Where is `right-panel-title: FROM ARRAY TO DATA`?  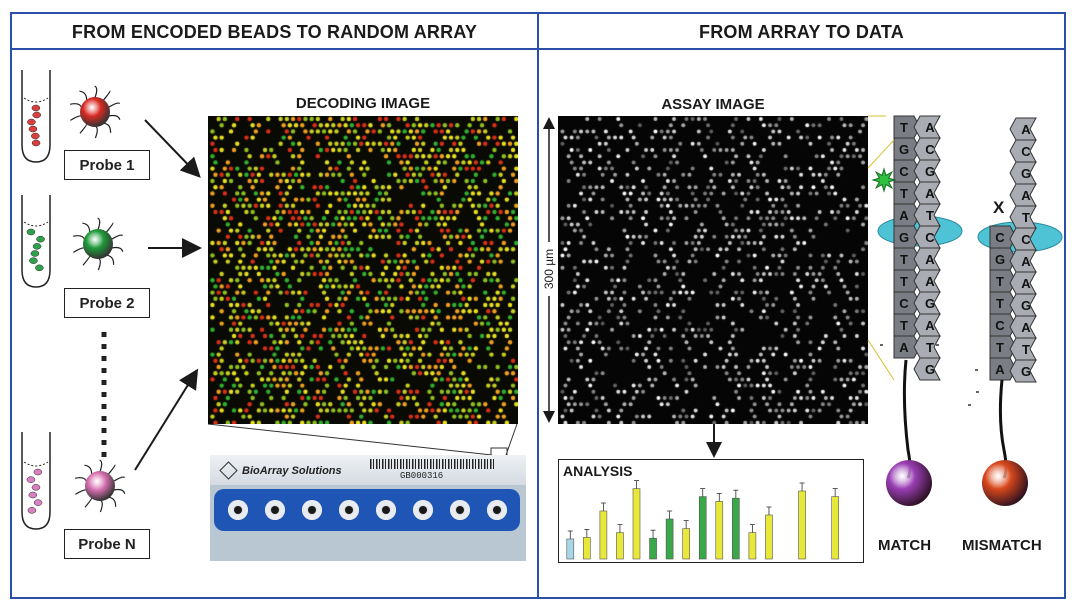
right-panel-title: FROM ARRAY TO DATA is located at coordinates (801, 32).